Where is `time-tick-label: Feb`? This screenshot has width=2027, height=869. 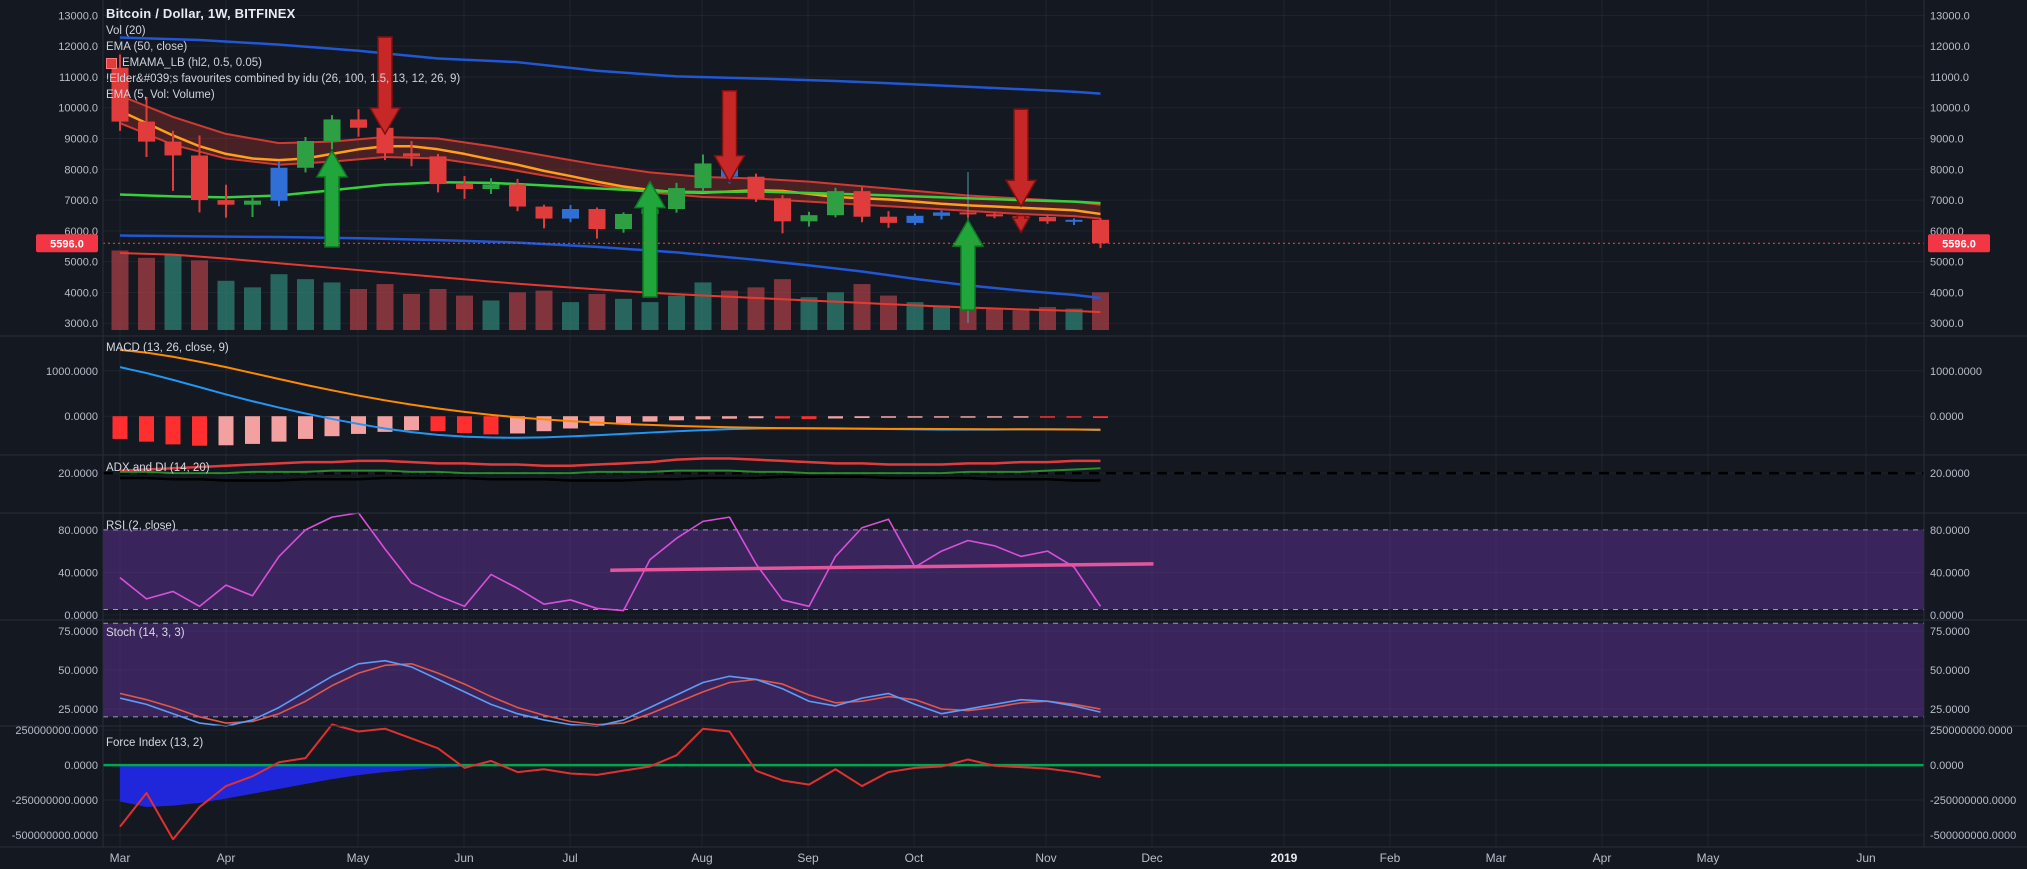 time-tick-label: Feb is located at coordinates (1390, 858).